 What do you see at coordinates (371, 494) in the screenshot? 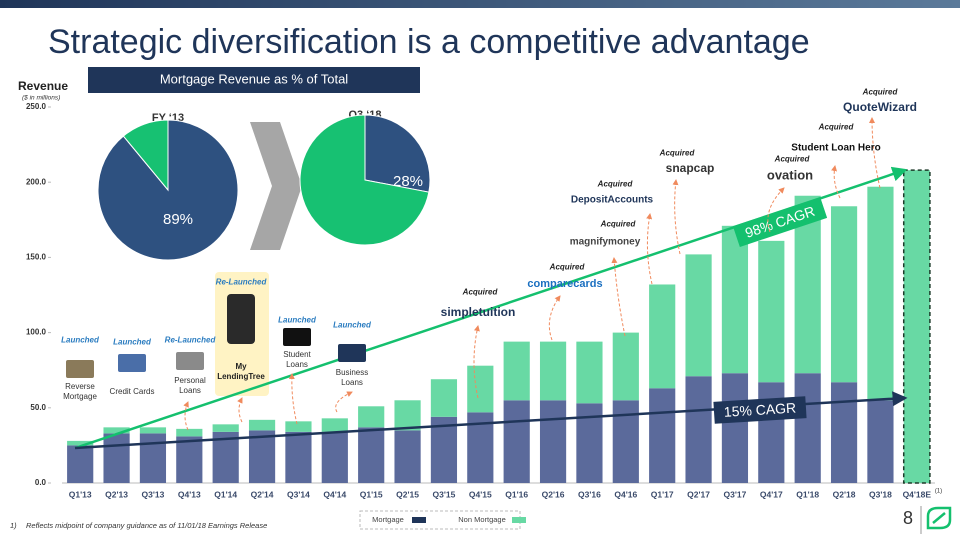
I see `x-tick-label: Q1'15` at bounding box center [371, 494].